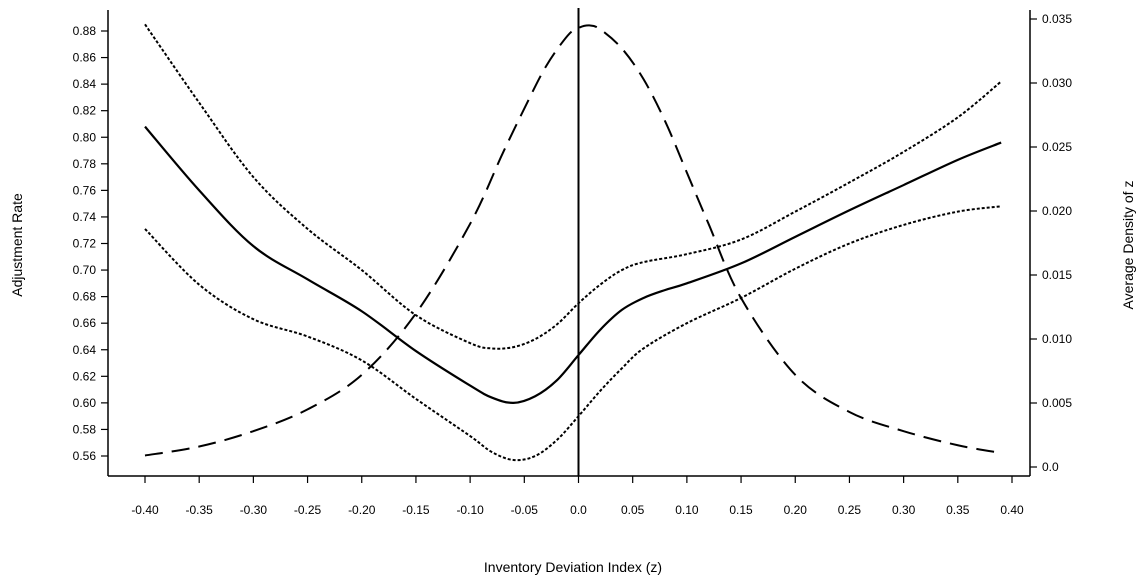 This screenshot has height=584, width=1146. I want to click on x-tick-label: -0.20, so click(362, 510).